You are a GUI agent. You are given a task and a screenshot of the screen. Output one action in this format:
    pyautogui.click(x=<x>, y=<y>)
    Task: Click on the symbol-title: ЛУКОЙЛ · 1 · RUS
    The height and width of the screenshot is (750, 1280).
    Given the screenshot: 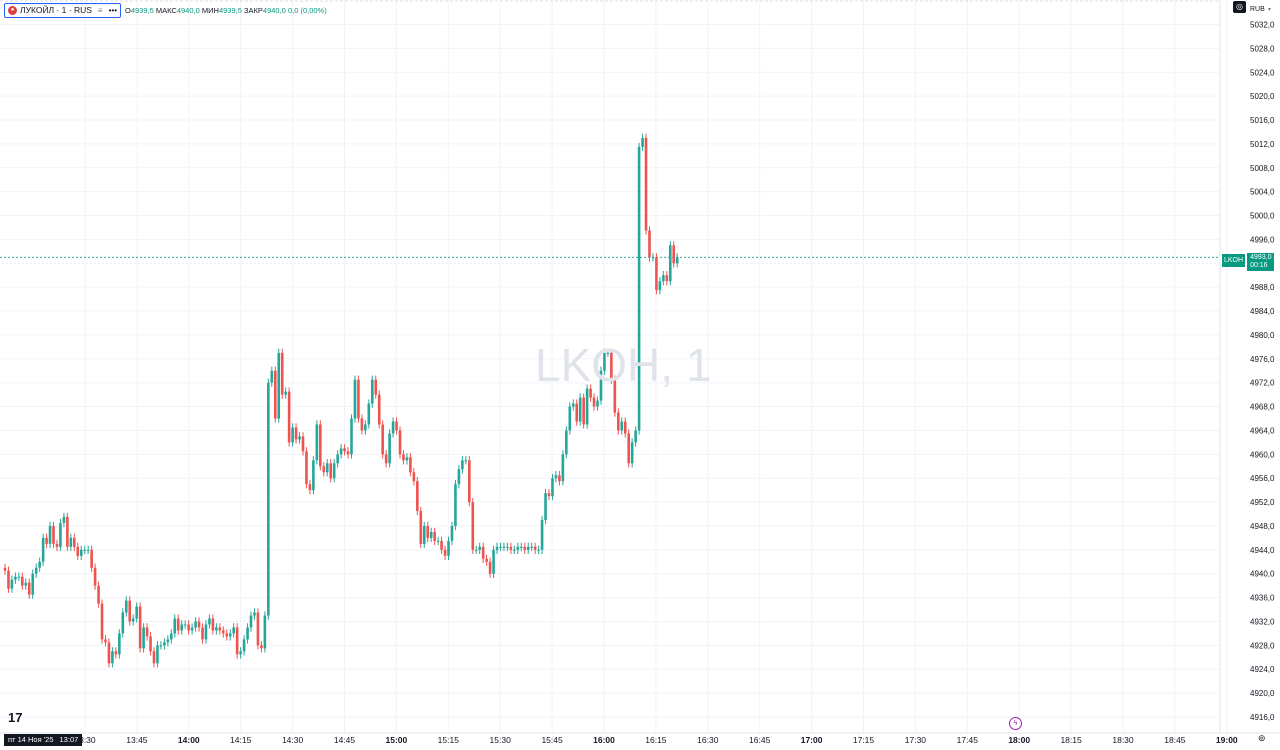 What is the action you would take?
    pyautogui.click(x=56, y=10)
    